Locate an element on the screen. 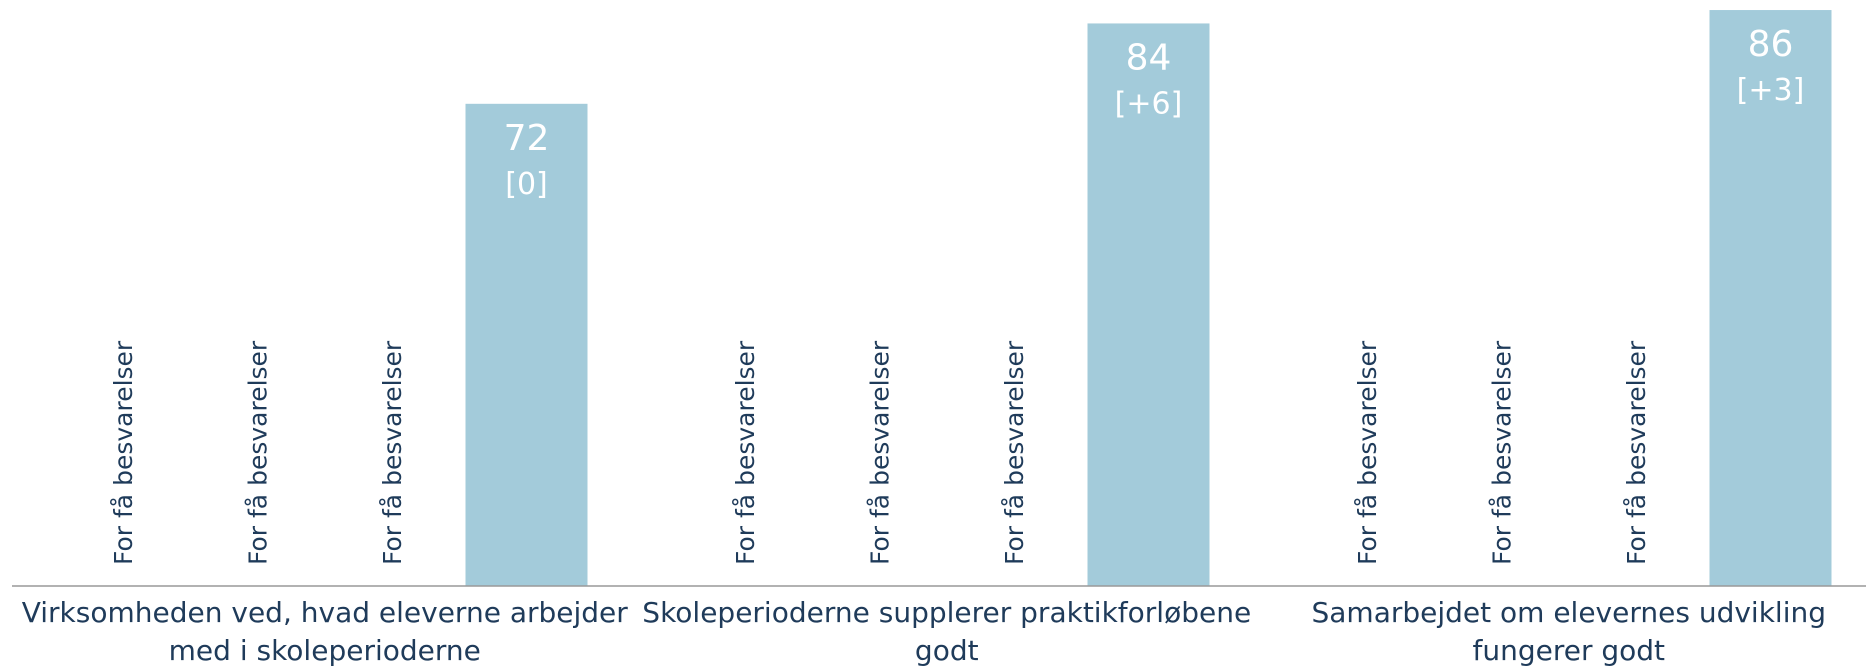  value-label: 84 is located at coordinates (1149, 57).